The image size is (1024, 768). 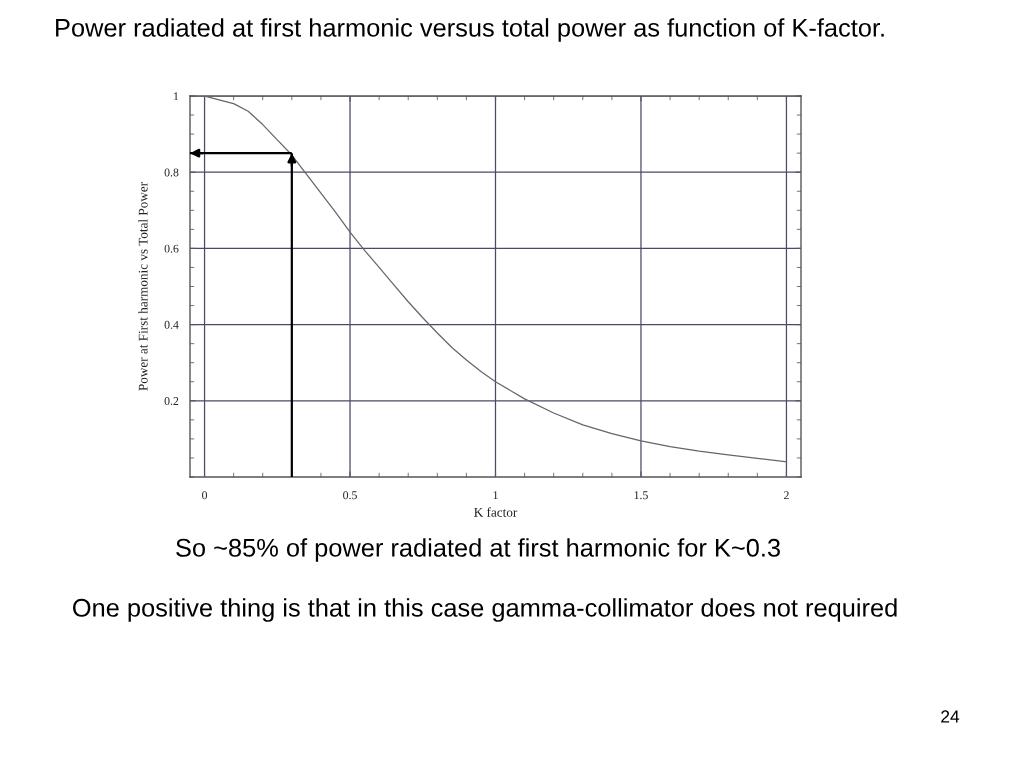 I want to click on text: So ~85% of power radiated at first harmonic for K~0.3, so click(x=478, y=550).